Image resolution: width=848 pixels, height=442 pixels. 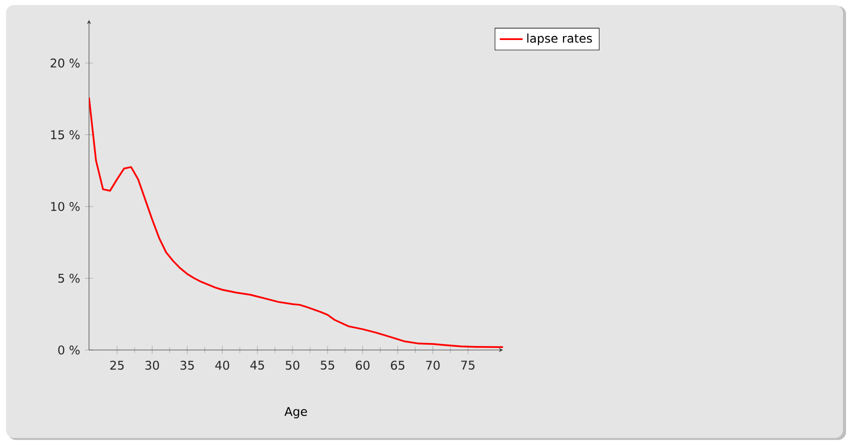 What do you see at coordinates (187, 365) in the screenshot?
I see `x-tick-label: 35` at bounding box center [187, 365].